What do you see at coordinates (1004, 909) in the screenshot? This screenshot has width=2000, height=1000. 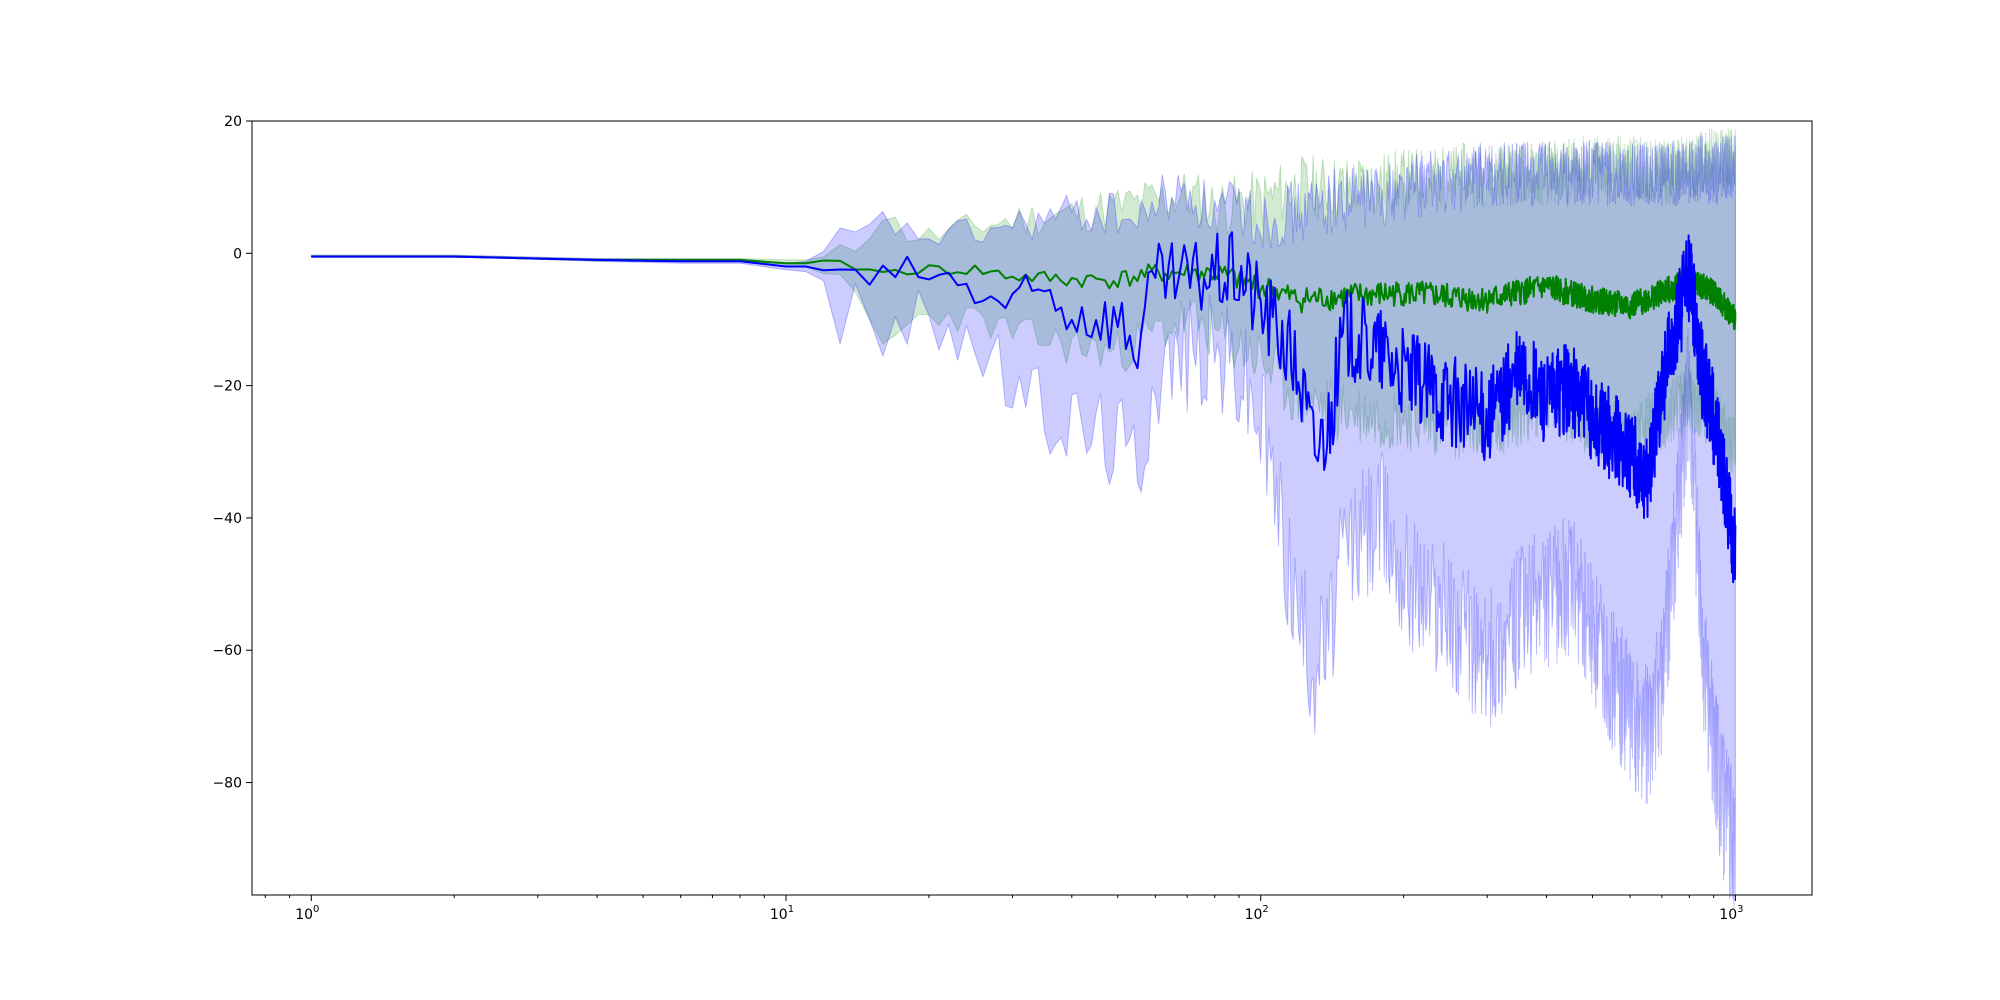 I see `x-axis: 10⁰ 10¹ 10² 10³` at bounding box center [1004, 909].